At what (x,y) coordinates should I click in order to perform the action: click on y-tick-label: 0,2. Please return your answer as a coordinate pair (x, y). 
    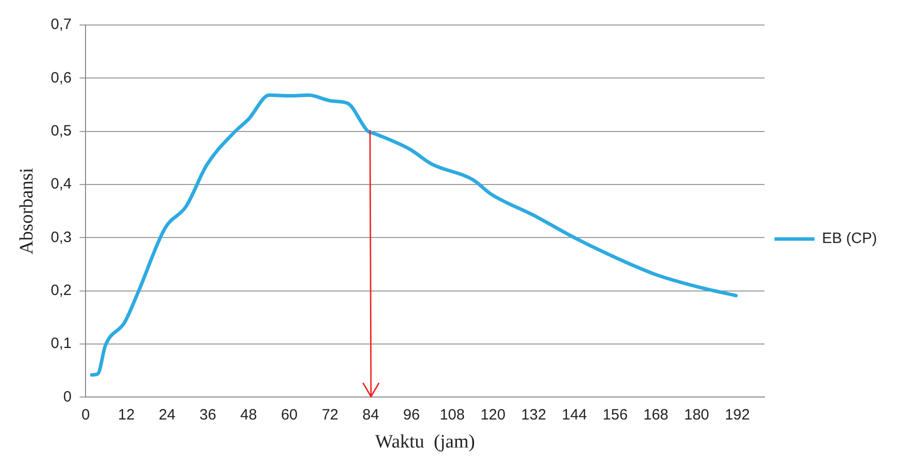
    Looking at the image, I should click on (61, 290).